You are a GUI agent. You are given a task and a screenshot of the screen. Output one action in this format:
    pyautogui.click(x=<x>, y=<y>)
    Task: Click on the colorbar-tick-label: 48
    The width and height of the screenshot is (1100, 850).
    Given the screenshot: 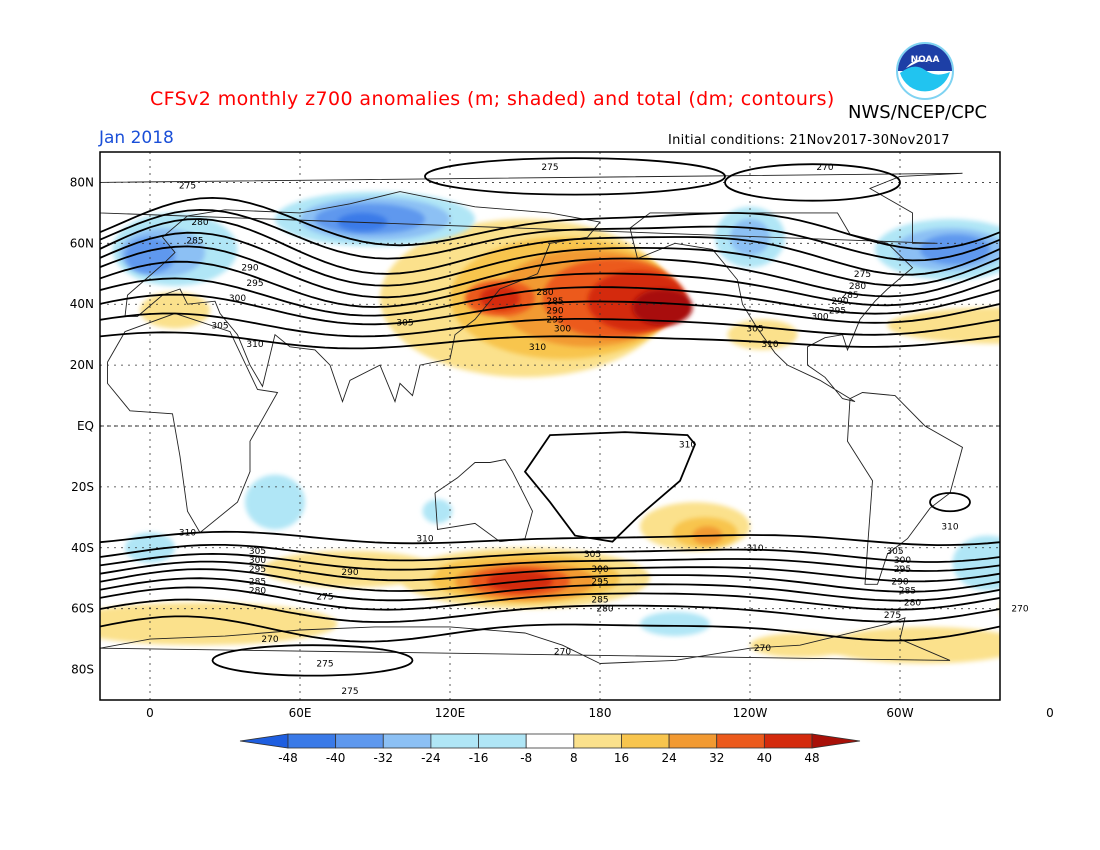 What is the action you would take?
    pyautogui.click(x=811, y=758)
    